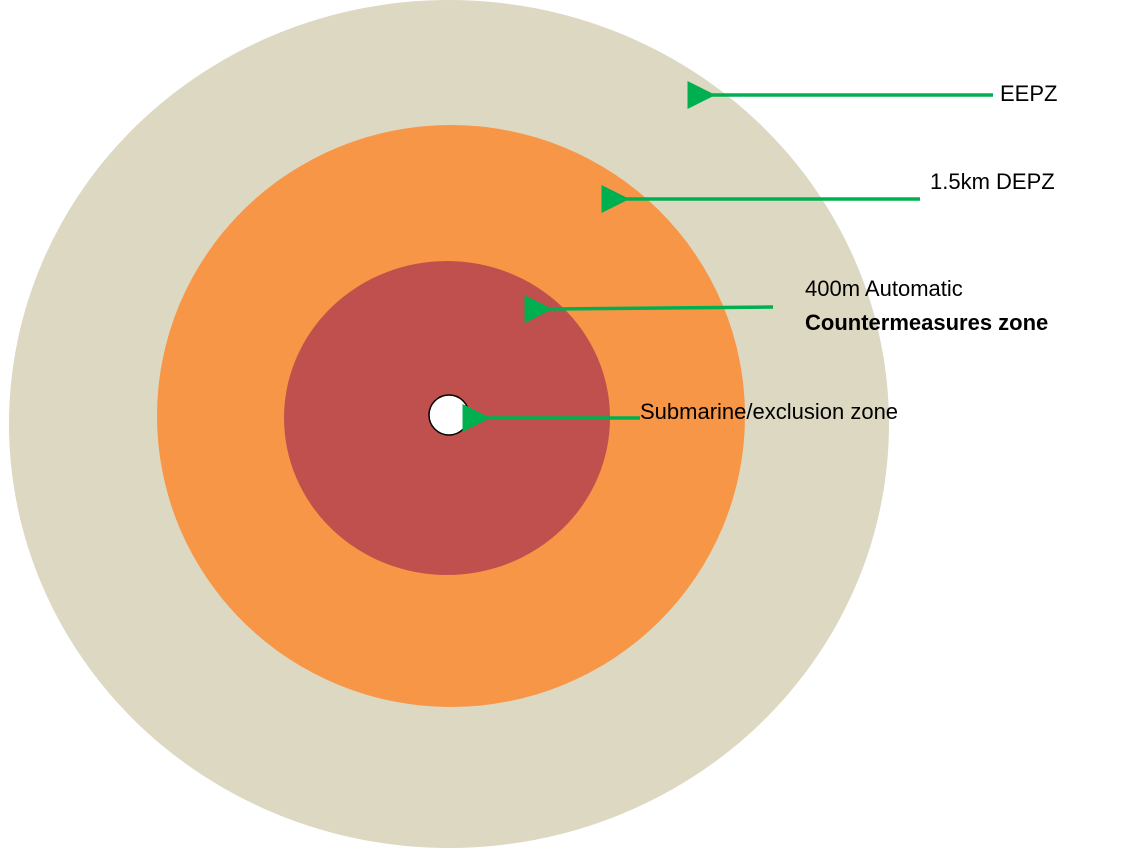 The width and height of the screenshot is (1135, 849). What do you see at coordinates (449, 415) in the screenshot?
I see `submarine-zone` at bounding box center [449, 415].